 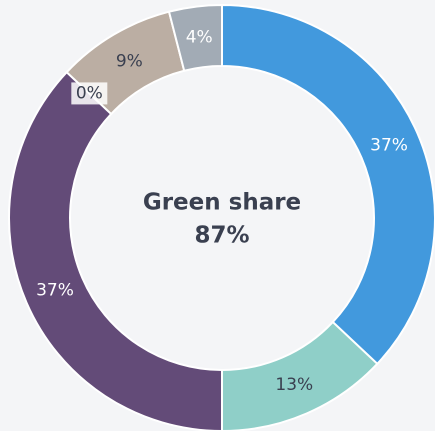 I want to click on center-value: 87%, so click(x=221, y=236).